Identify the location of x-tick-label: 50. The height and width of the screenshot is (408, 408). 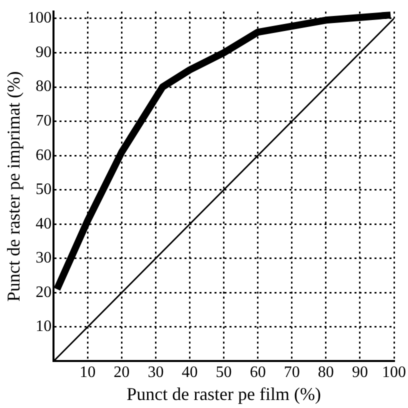
(224, 373).